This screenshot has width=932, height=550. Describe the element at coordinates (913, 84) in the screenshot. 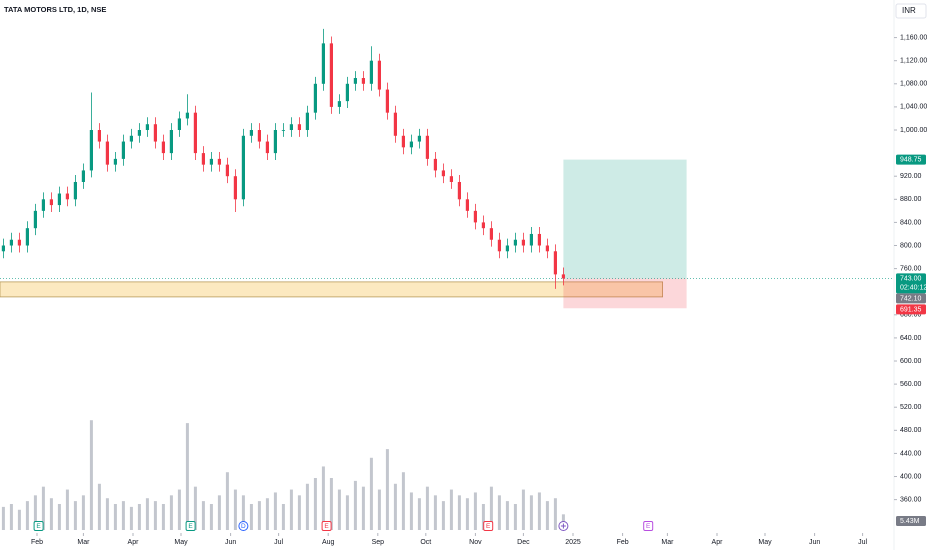

I see `y-tick-label: 1,080.00` at that location.